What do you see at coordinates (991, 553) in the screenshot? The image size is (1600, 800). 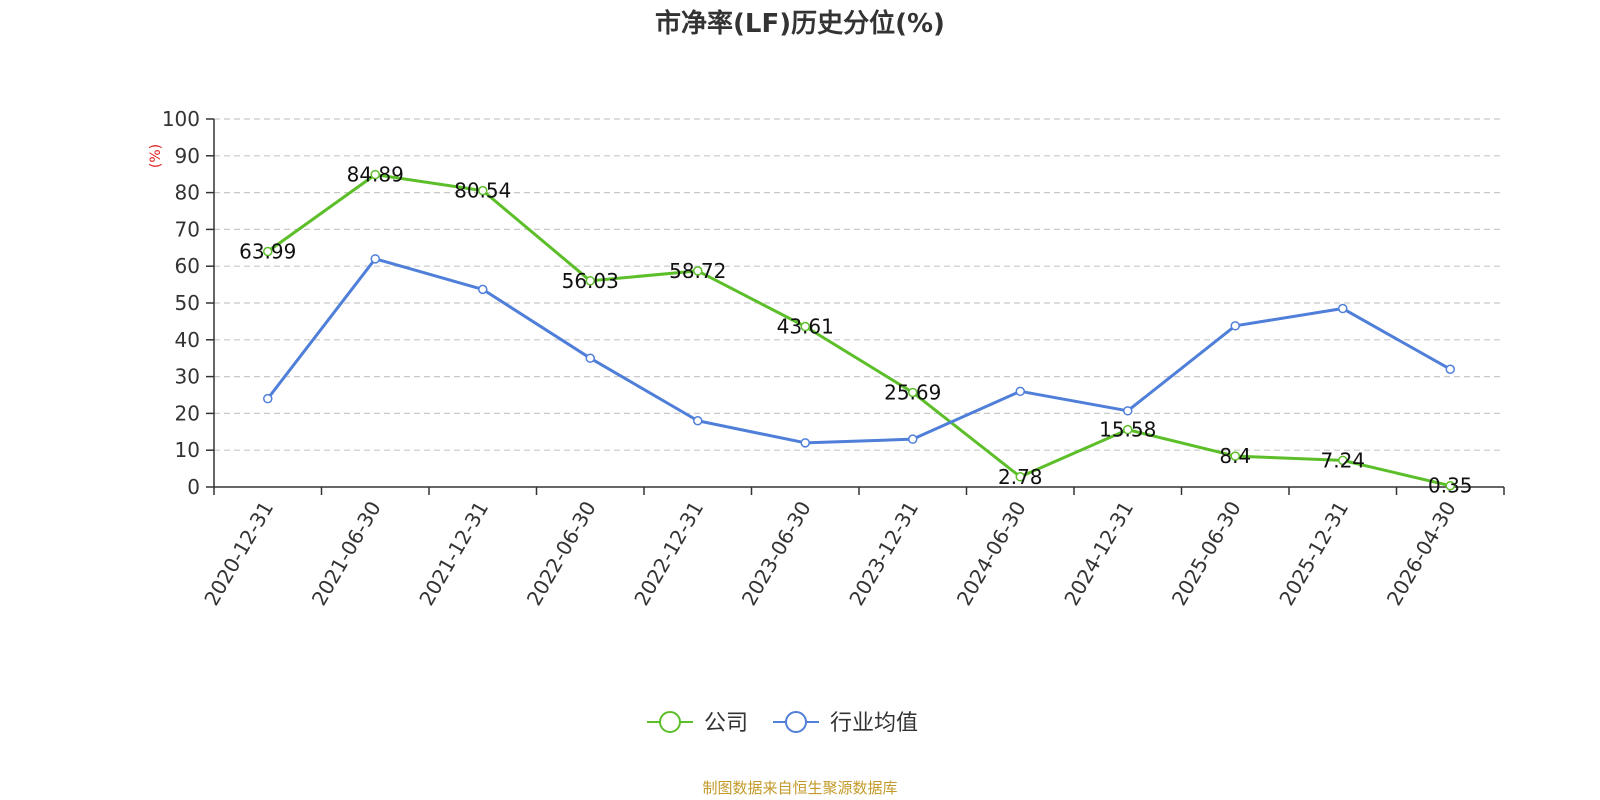 I see `x-tick-label: 2024-06-30` at bounding box center [991, 553].